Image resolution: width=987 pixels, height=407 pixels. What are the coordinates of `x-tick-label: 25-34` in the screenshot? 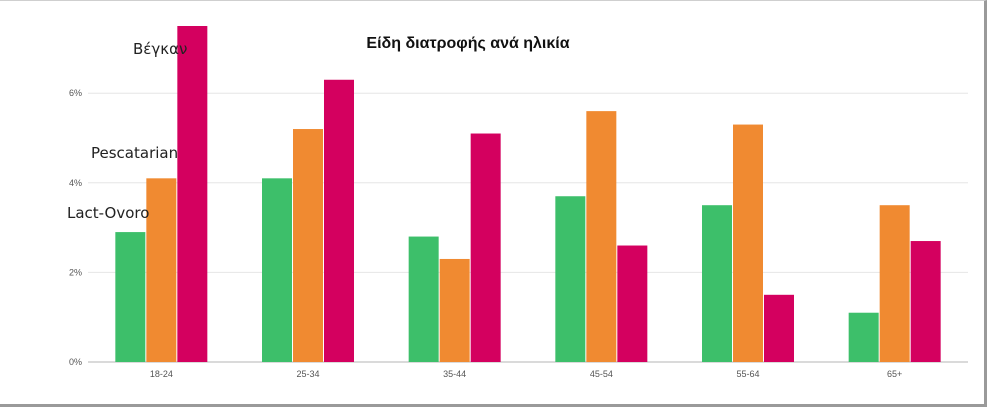 It's located at (307, 374).